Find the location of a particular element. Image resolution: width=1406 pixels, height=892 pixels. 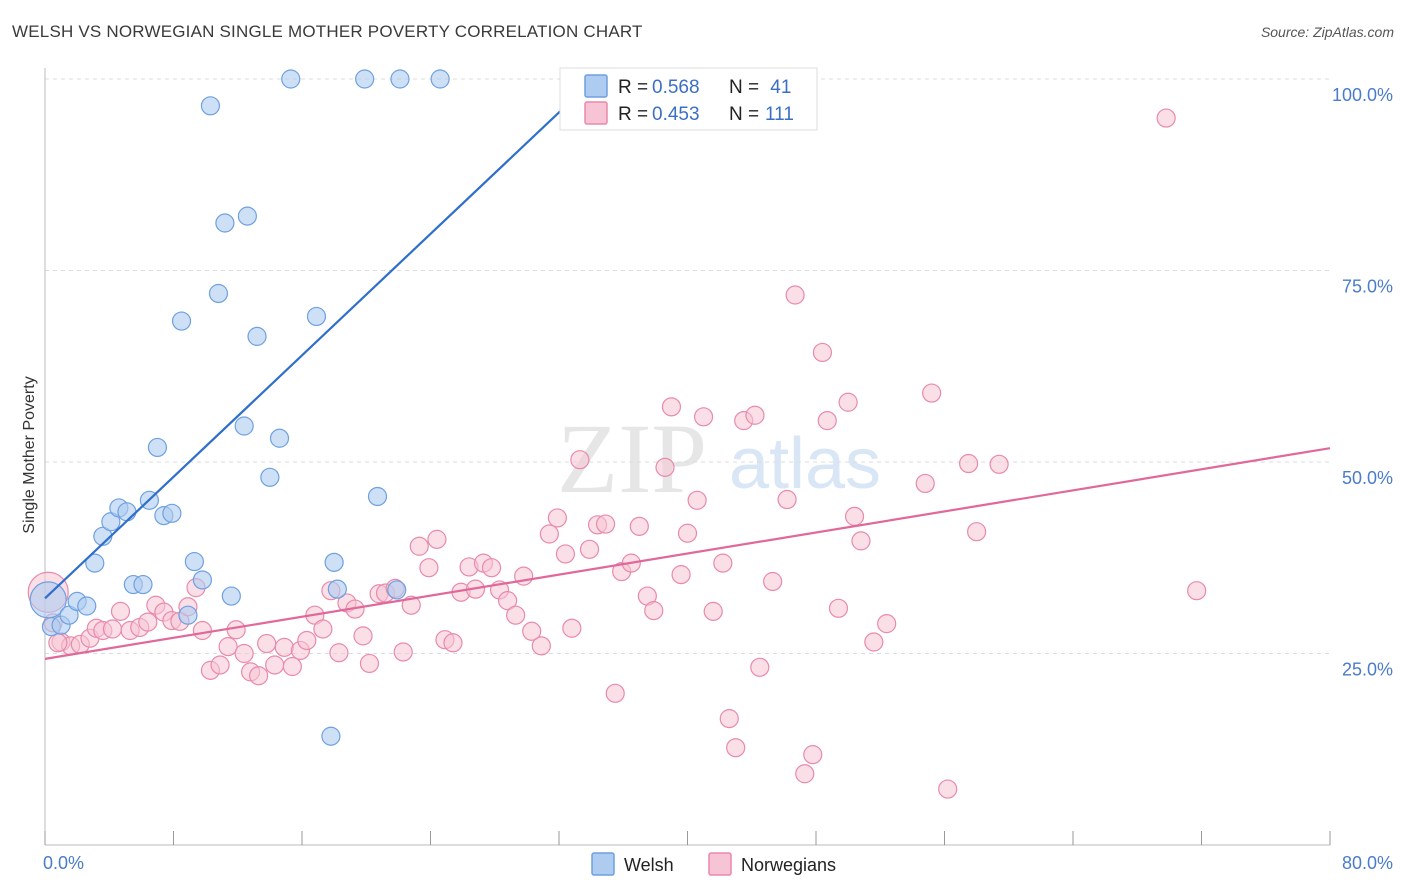

welsh-n-label: N = is located at coordinates (744, 87).